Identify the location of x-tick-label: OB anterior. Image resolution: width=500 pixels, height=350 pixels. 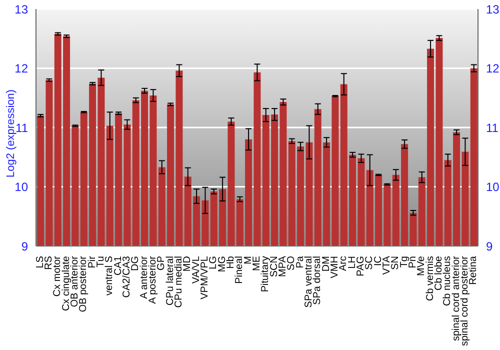
(75, 281).